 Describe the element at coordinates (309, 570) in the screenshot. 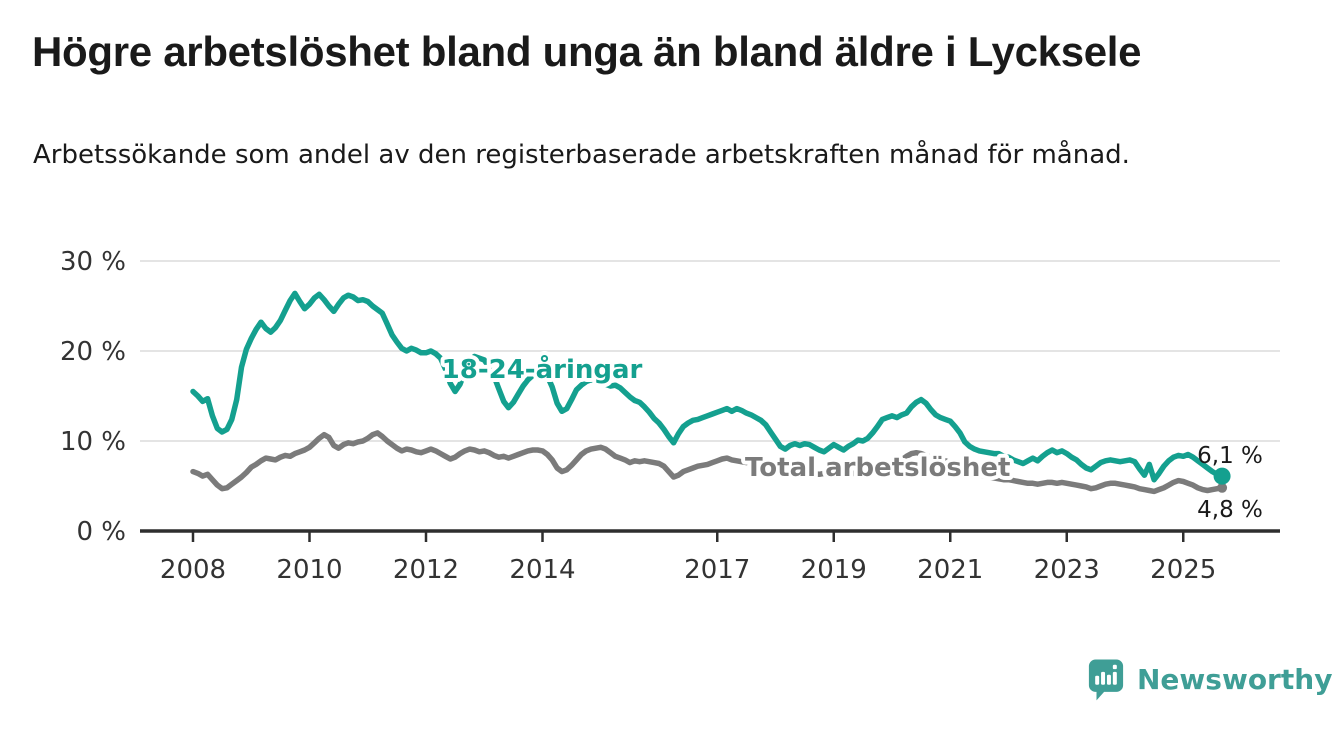

I see `x-axis-tick-label: 2010` at that location.